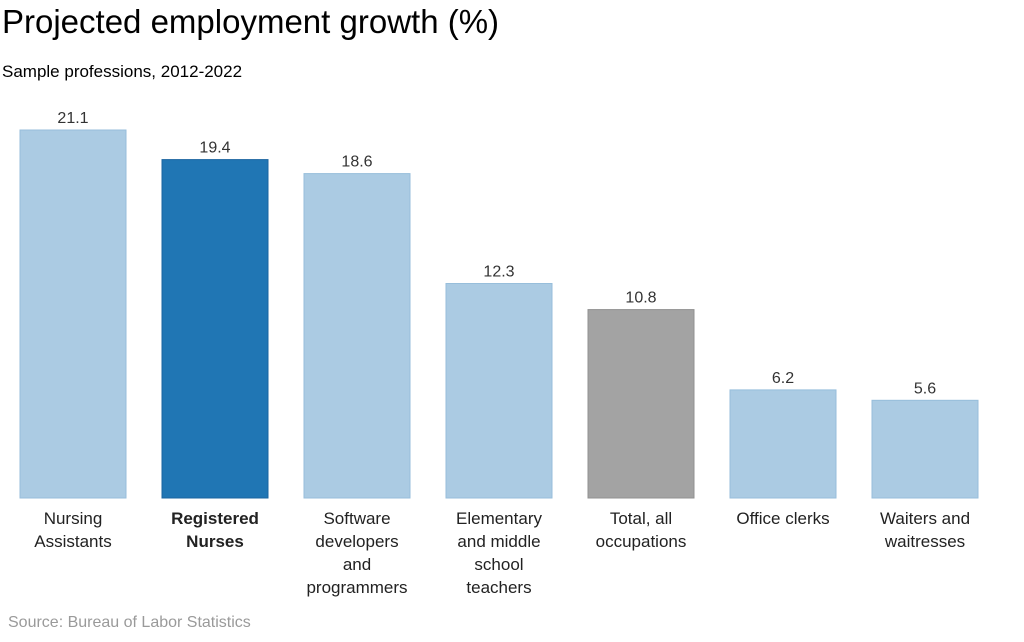 Image resolution: width=1024 pixels, height=642 pixels. Describe the element at coordinates (356, 518) in the screenshot. I see `category-label-line: Software` at that location.